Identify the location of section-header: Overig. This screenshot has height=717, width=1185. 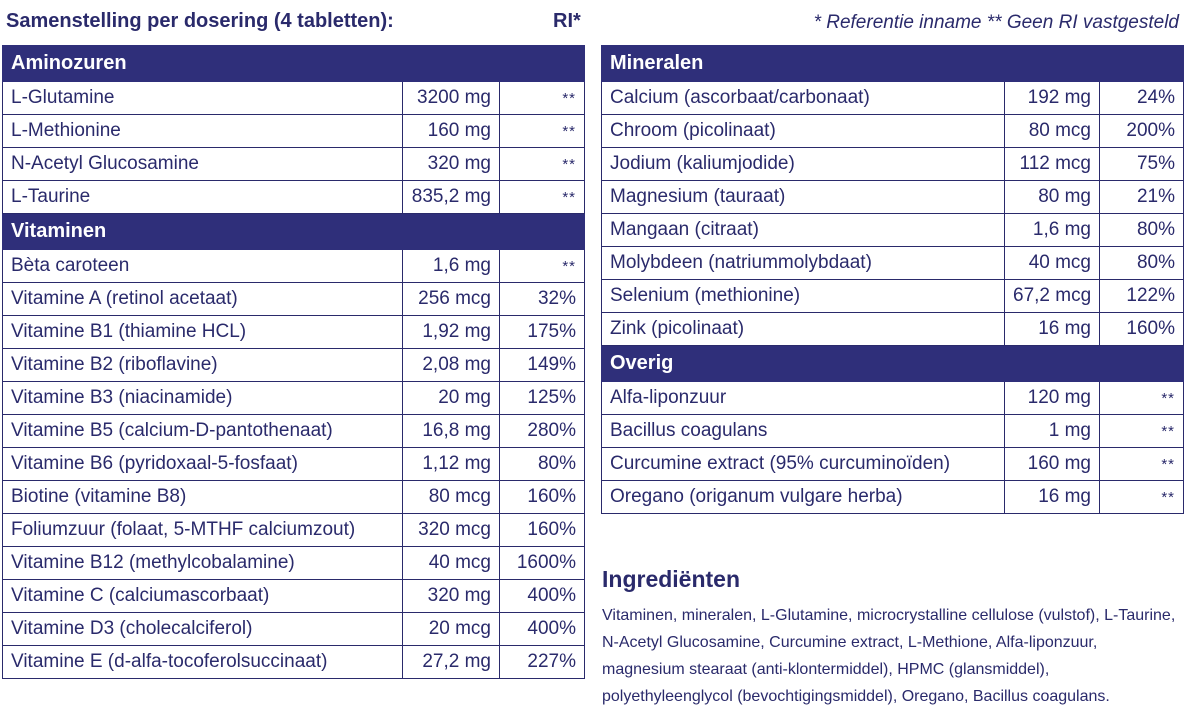
(892, 363).